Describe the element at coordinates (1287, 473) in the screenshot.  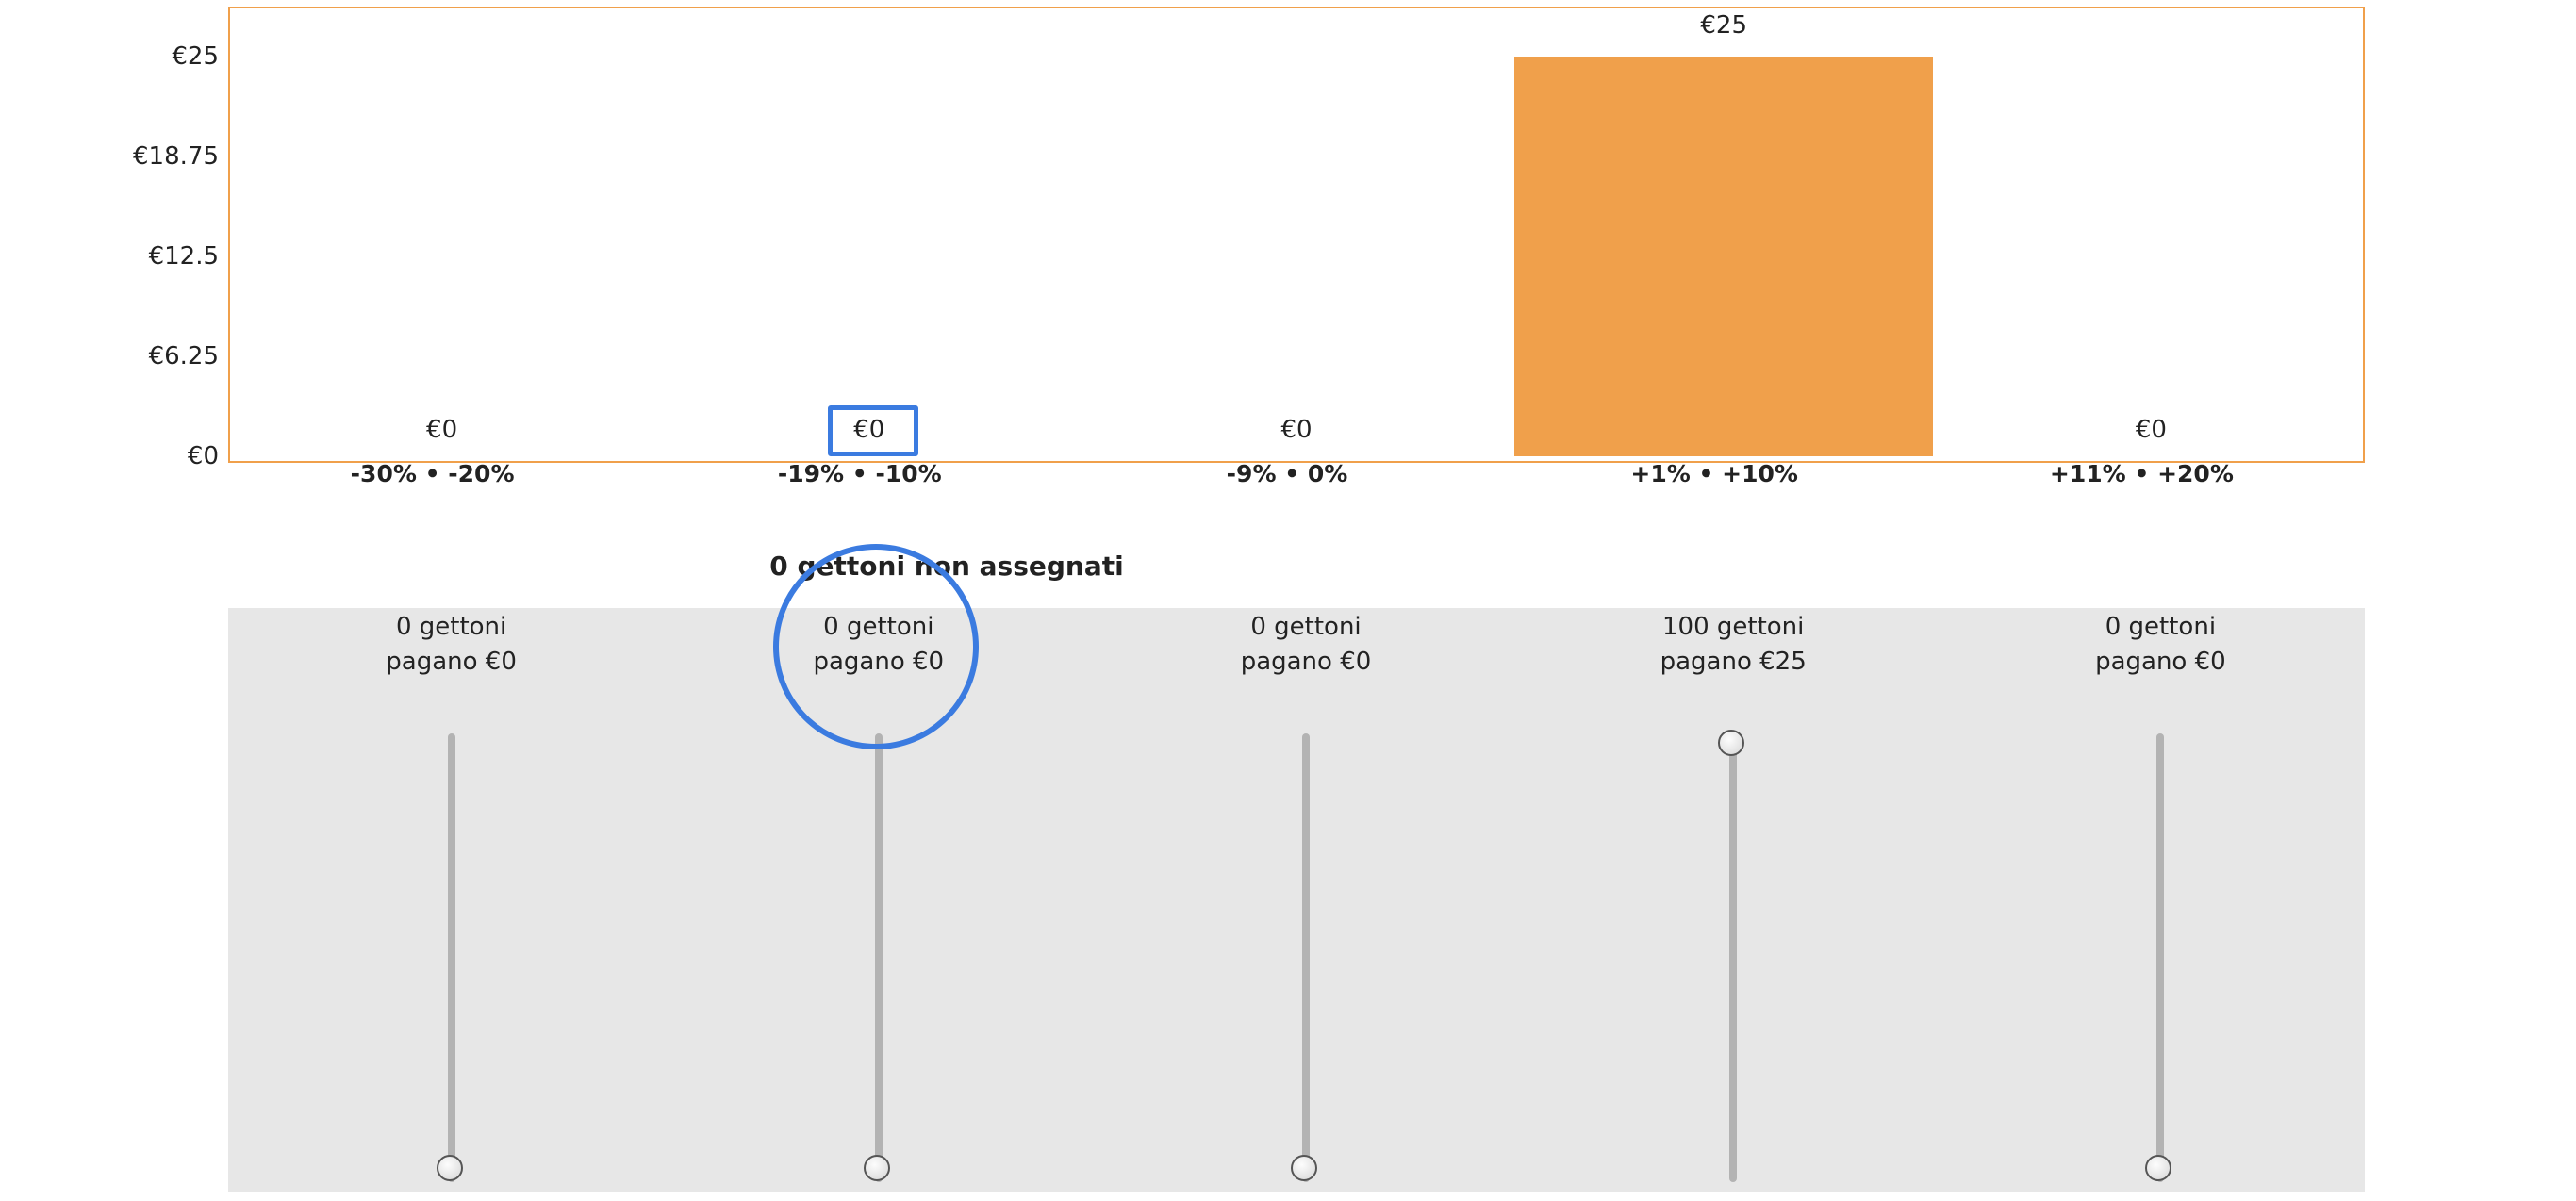
I see `x-tick-label: -9% • 0%` at that location.